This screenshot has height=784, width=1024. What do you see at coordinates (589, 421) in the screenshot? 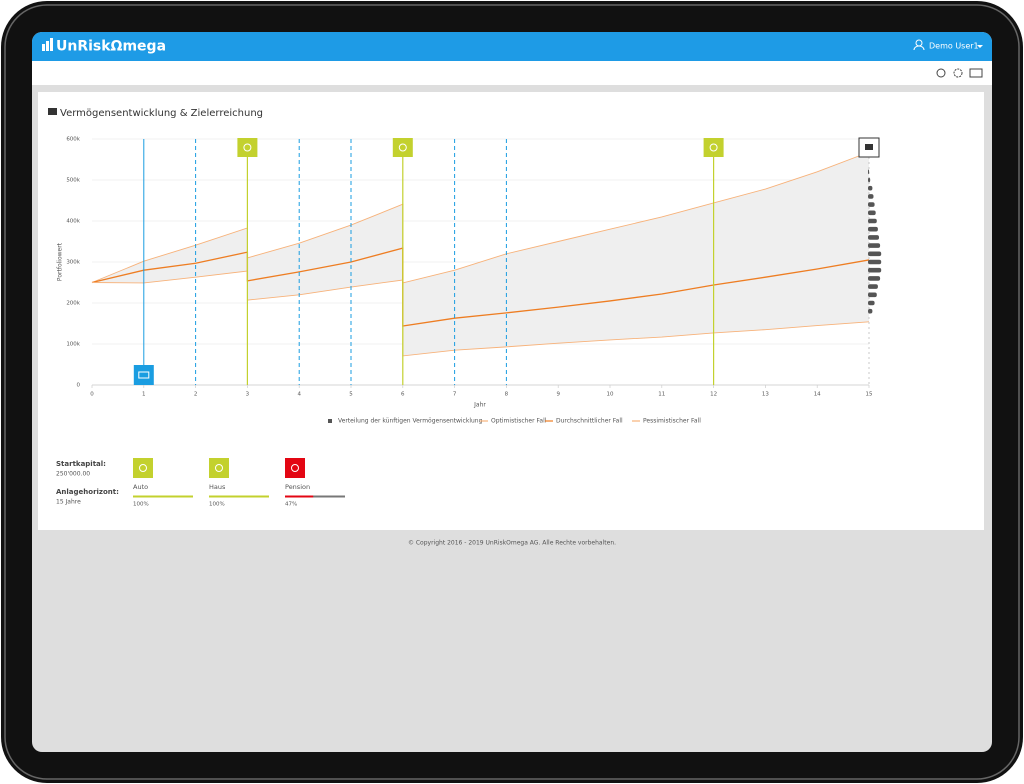
I see `legend-label: Durchschnittlicher Fall` at bounding box center [589, 421].